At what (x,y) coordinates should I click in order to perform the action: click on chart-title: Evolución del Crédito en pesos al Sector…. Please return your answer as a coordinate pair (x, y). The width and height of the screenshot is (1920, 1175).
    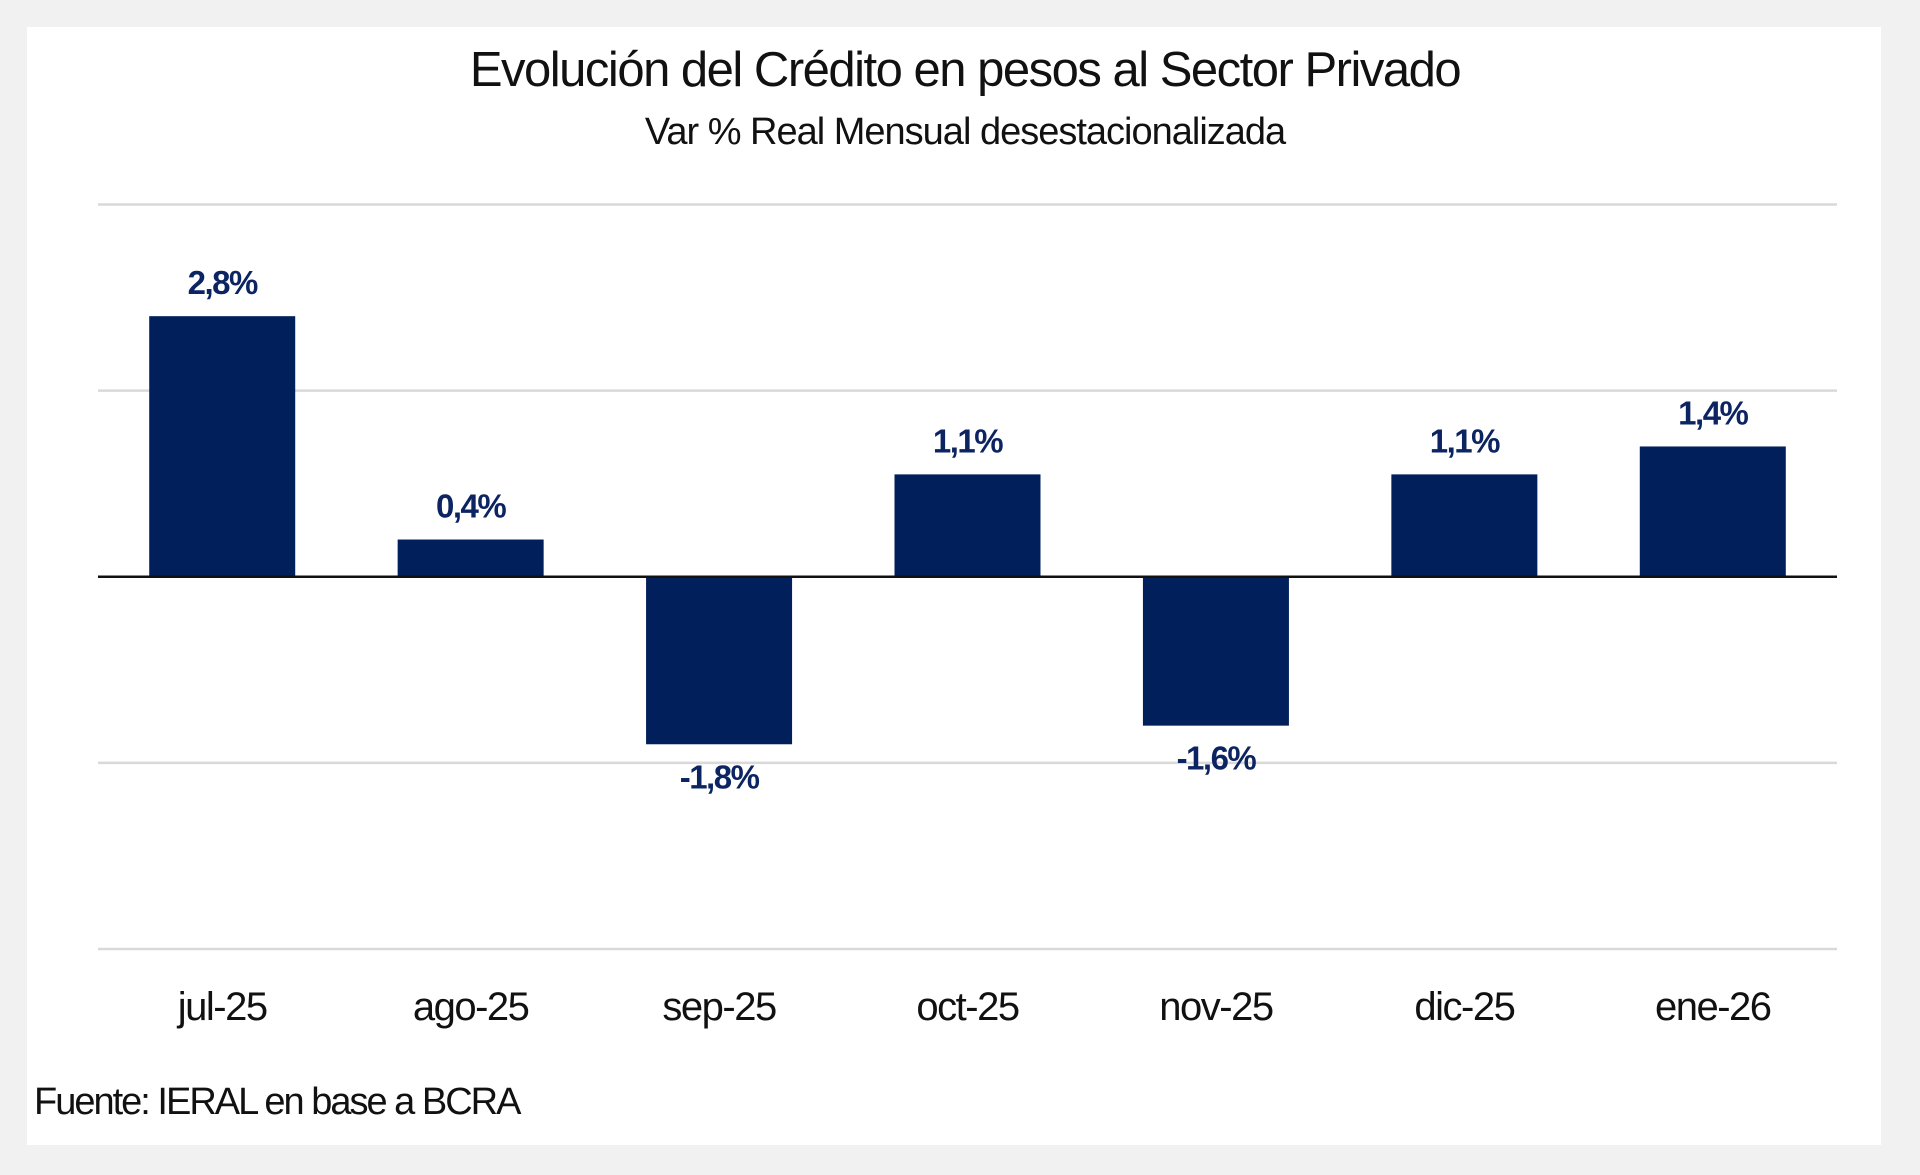
    Looking at the image, I should click on (965, 70).